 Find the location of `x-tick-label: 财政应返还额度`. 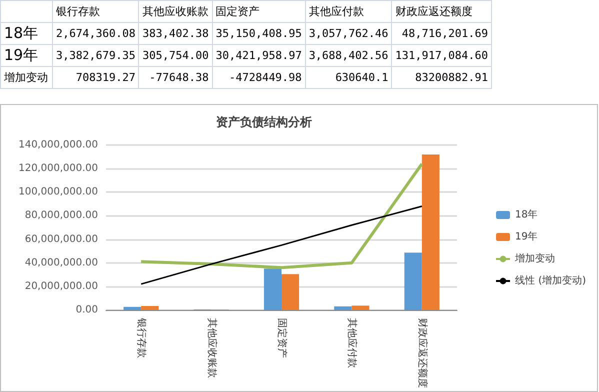

x-tick-label: 财政应返还额度 is located at coordinates (422, 353).